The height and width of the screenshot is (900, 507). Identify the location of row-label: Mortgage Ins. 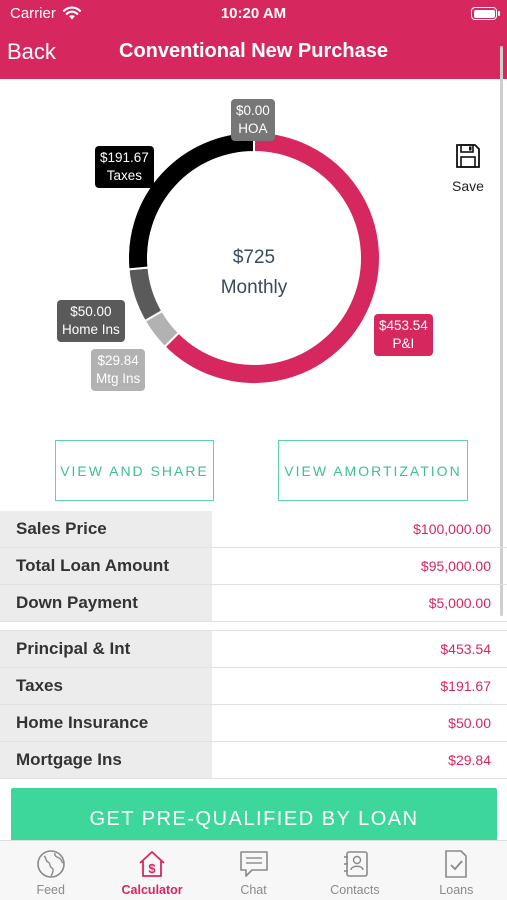
(106, 760).